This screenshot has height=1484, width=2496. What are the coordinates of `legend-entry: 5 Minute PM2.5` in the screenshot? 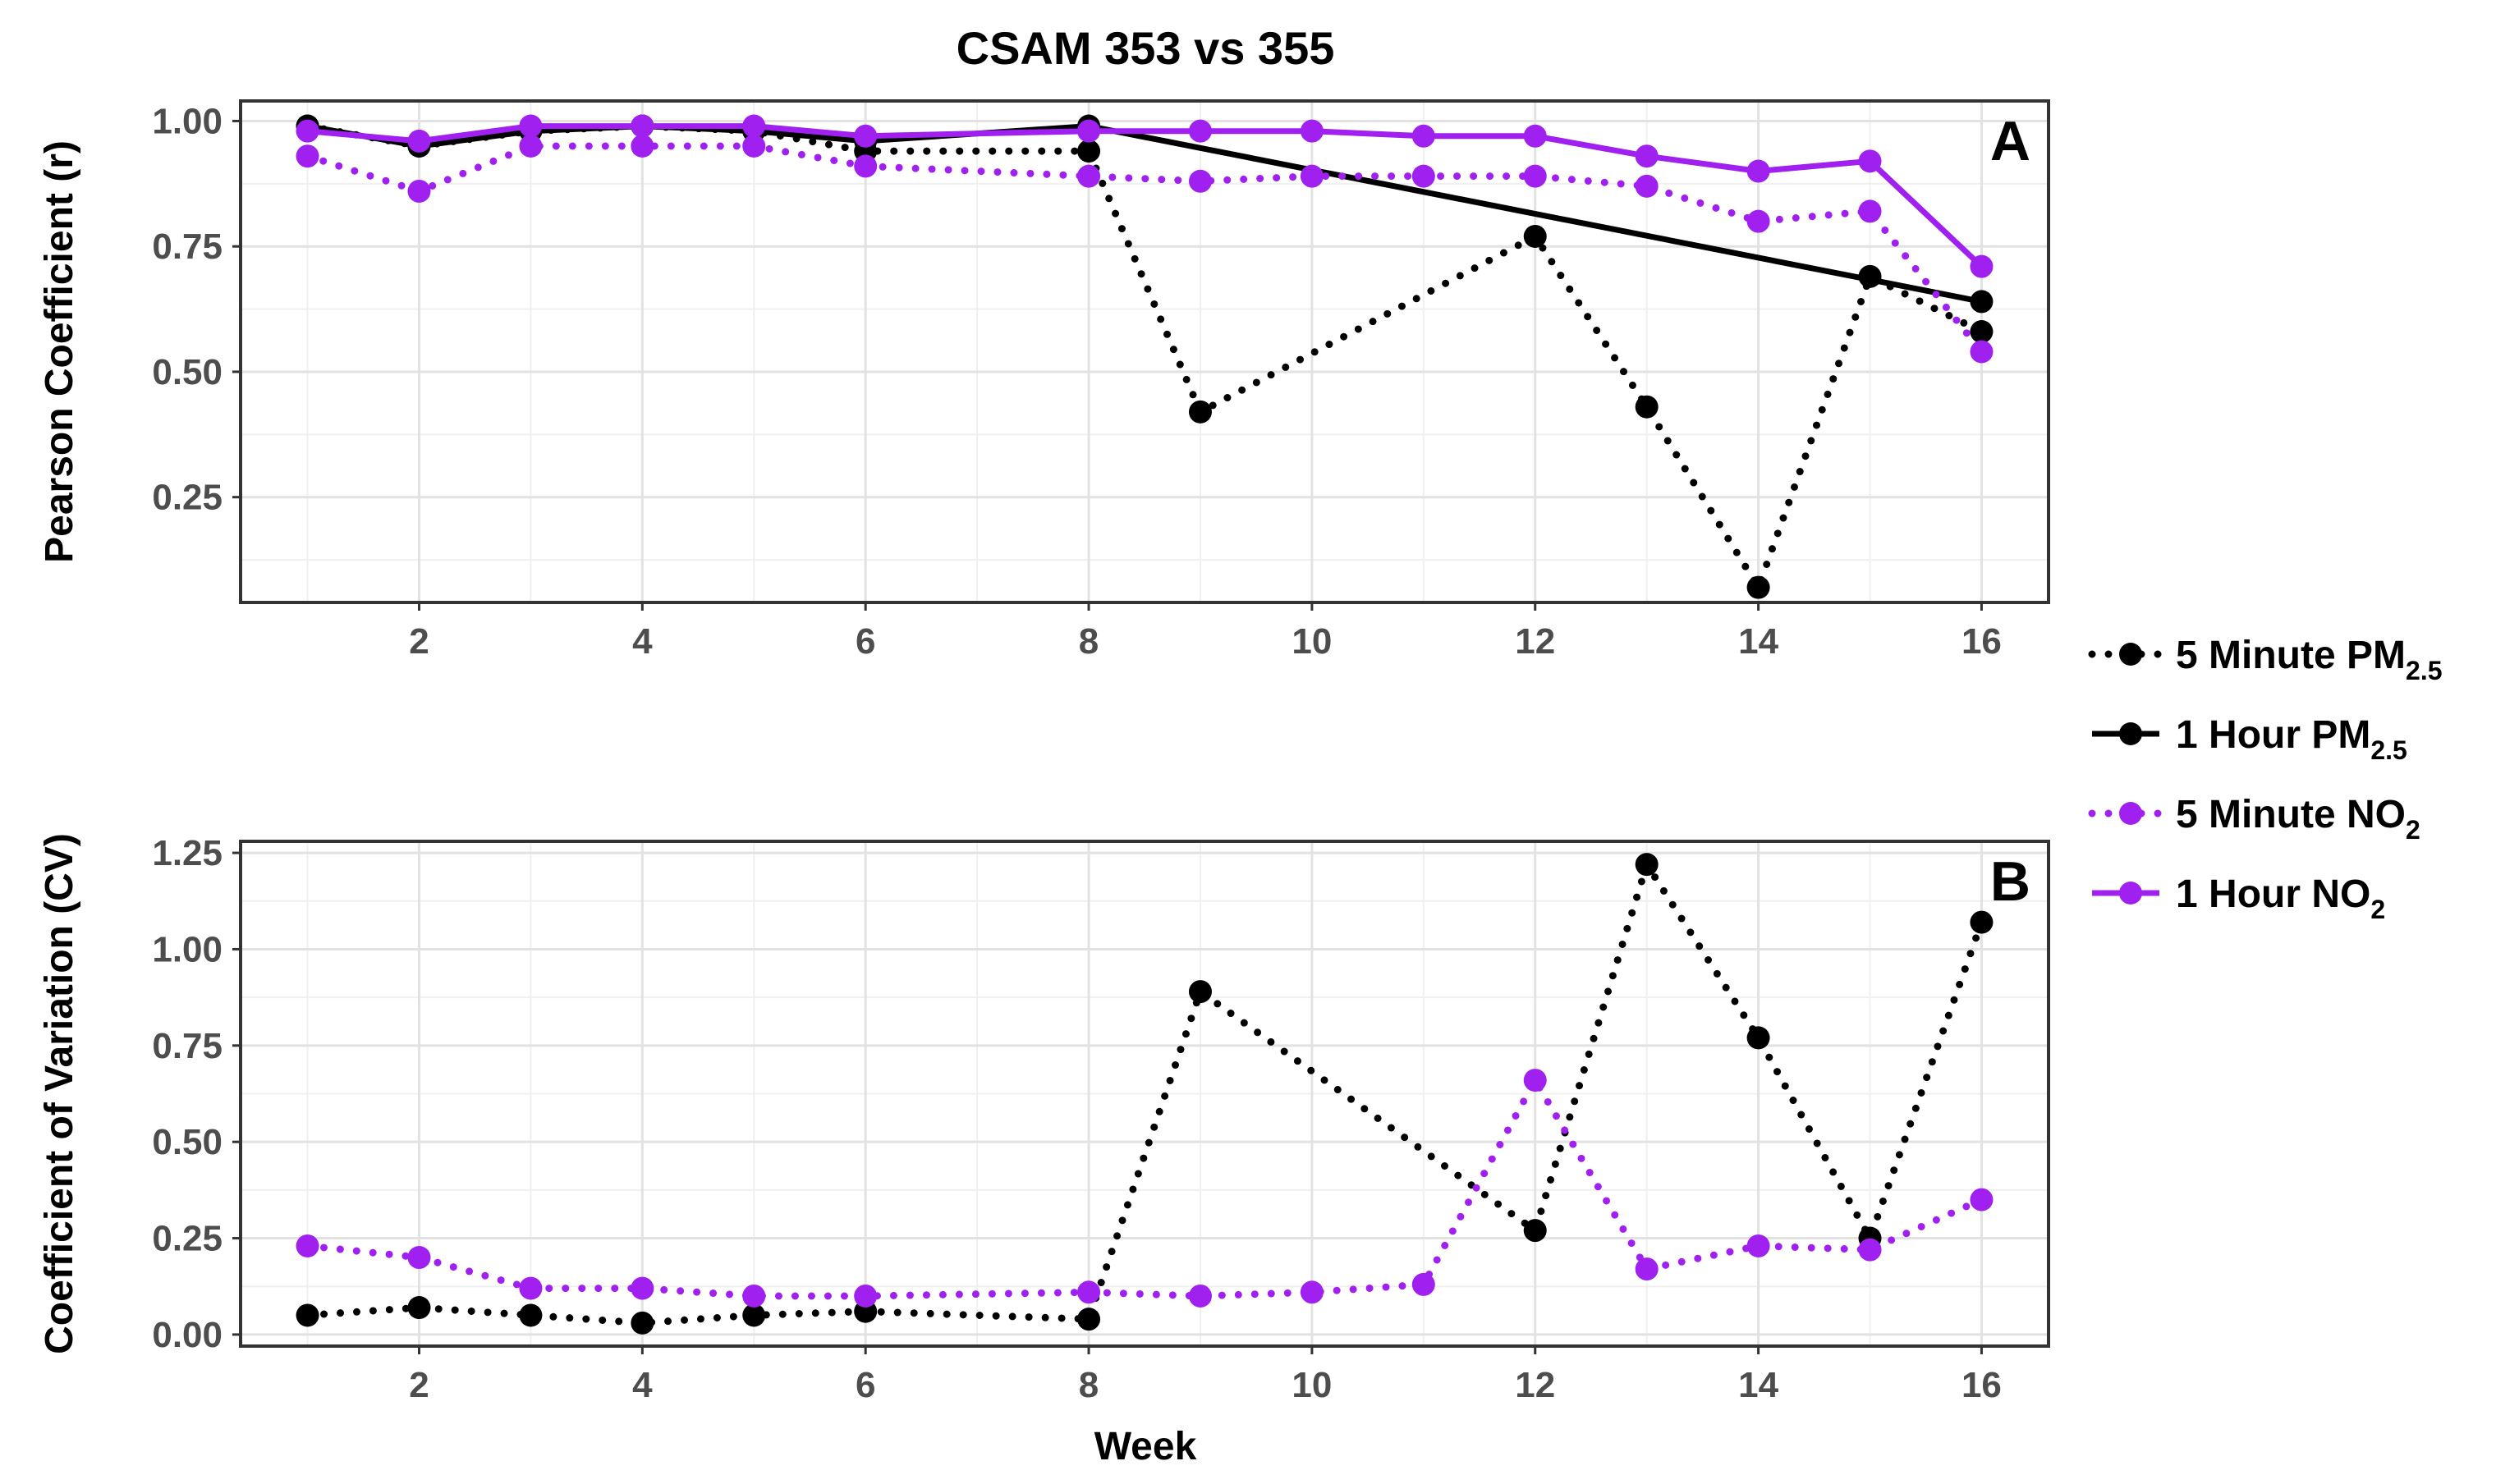 It's located at (2265, 659).